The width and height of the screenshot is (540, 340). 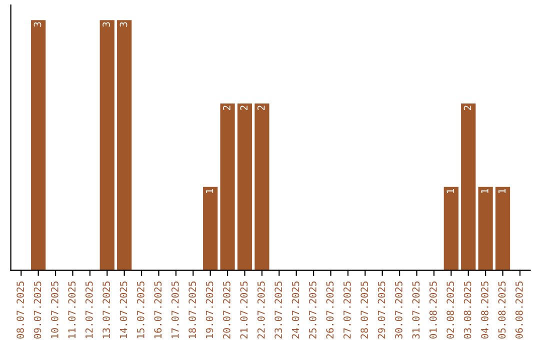 What do you see at coordinates (468, 310) in the screenshot?
I see `x-tick-label: 03.08.2025` at bounding box center [468, 310].